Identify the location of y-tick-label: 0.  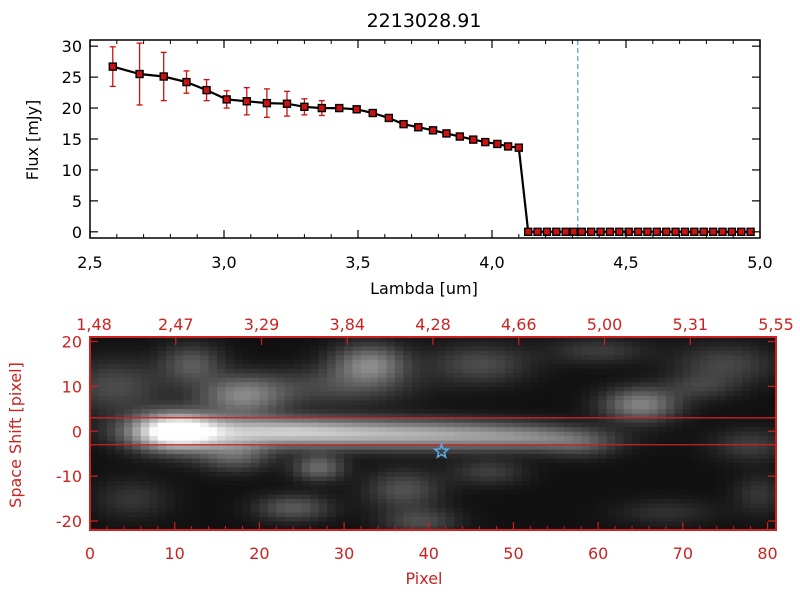
(77, 431).